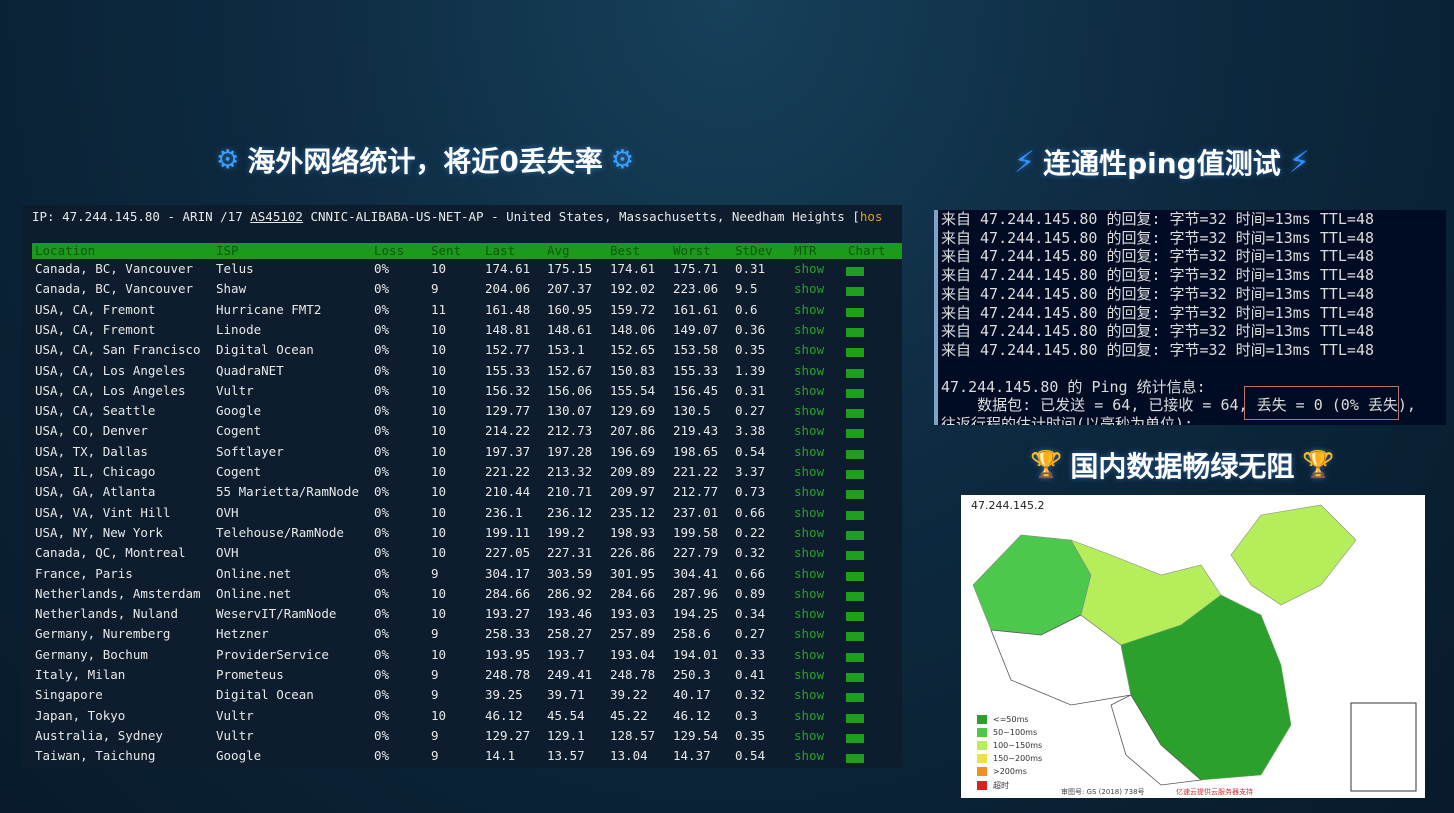 The width and height of the screenshot is (1454, 813). Describe the element at coordinates (446, 250) in the screenshot. I see `column-header: Sent` at that location.